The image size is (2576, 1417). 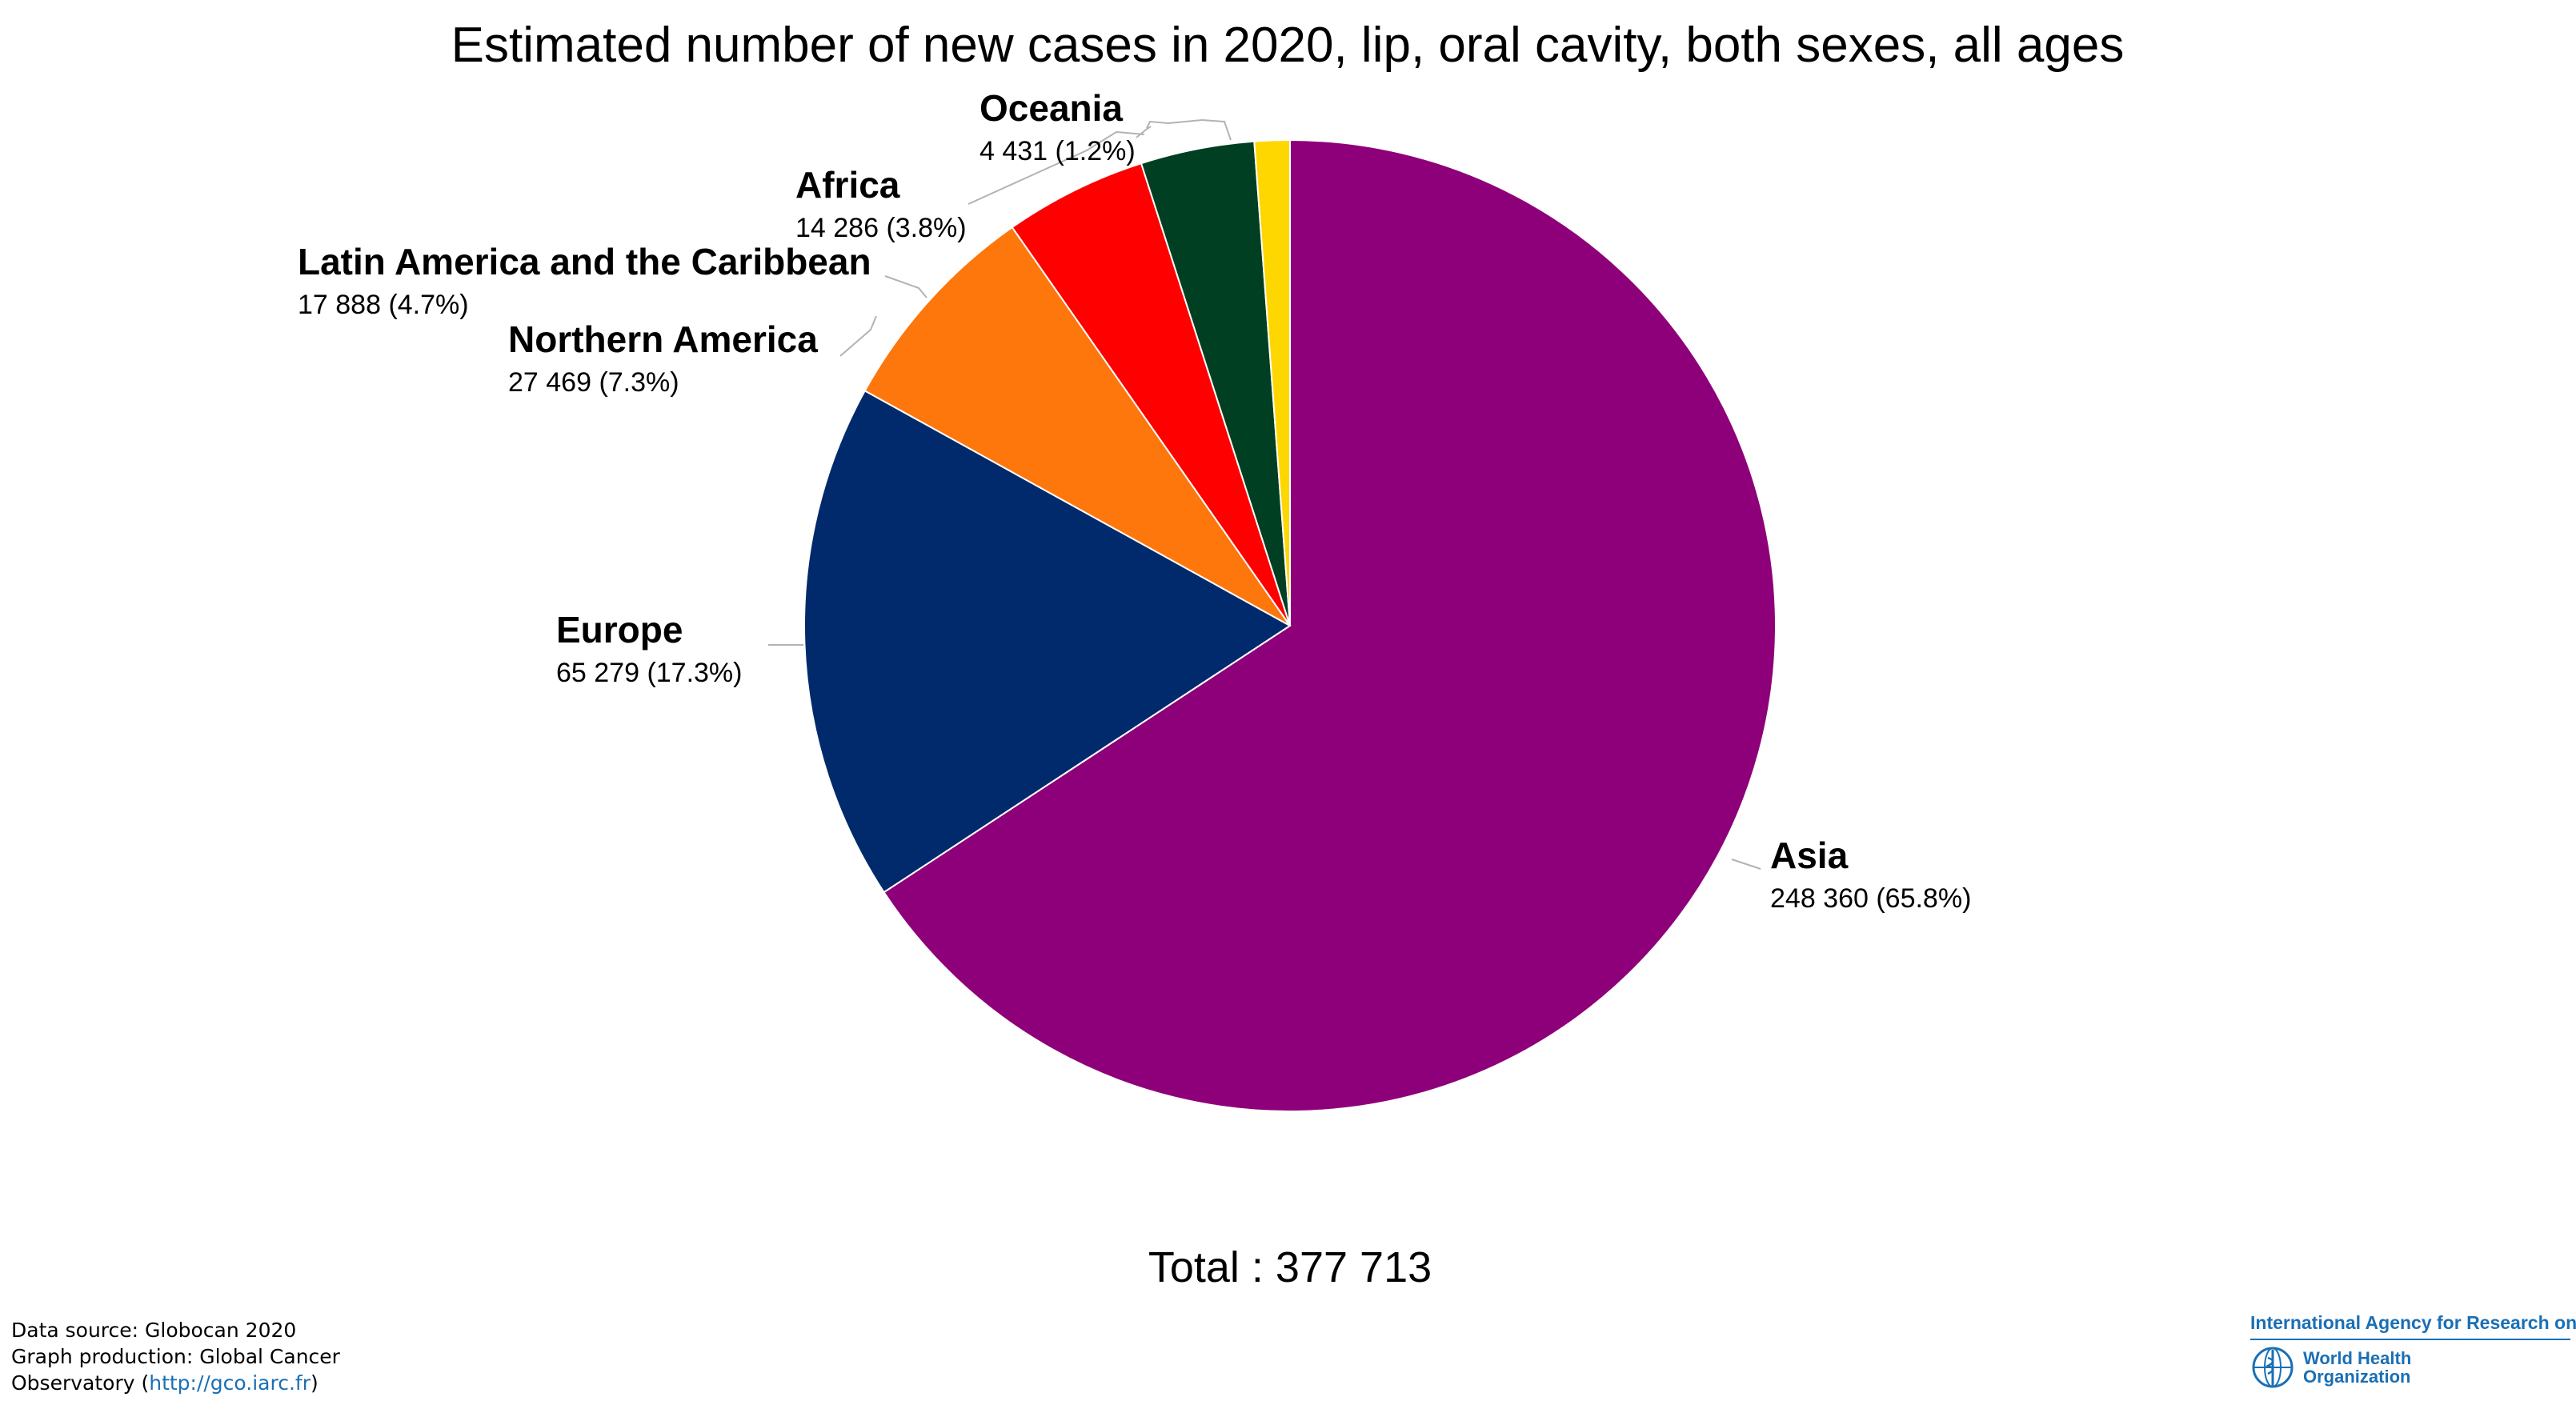 I want to click on graph-production-text: Graph production: Global Cancer, so click(x=175, y=1356).